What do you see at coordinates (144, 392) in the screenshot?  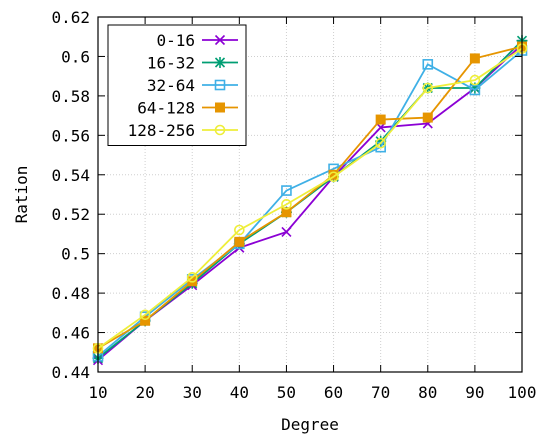 I see `x-tick-label: 20` at bounding box center [144, 392].